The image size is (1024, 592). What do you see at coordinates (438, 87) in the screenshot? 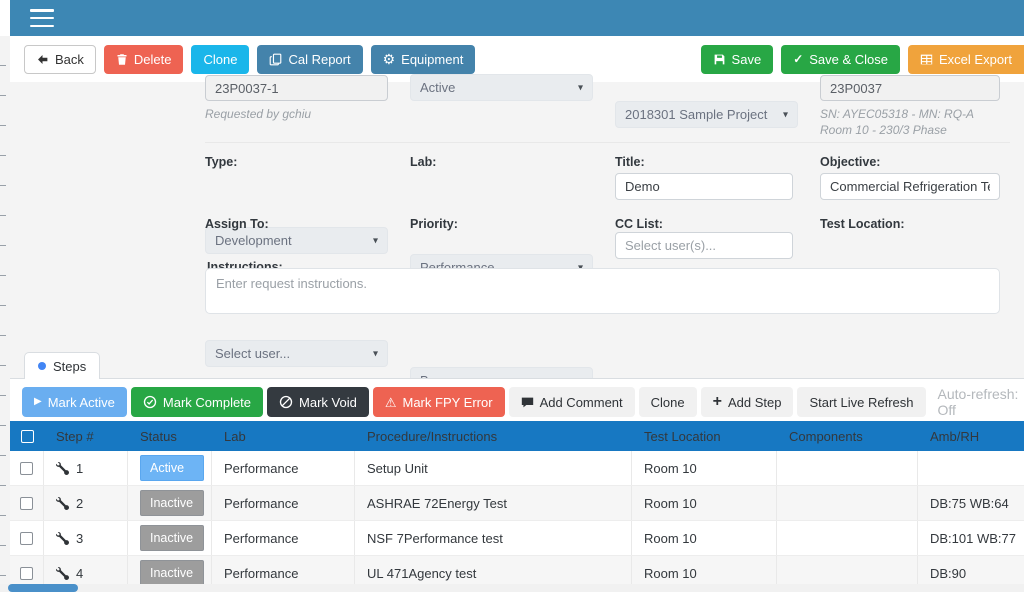
I see `status-select-value: Active` at bounding box center [438, 87].